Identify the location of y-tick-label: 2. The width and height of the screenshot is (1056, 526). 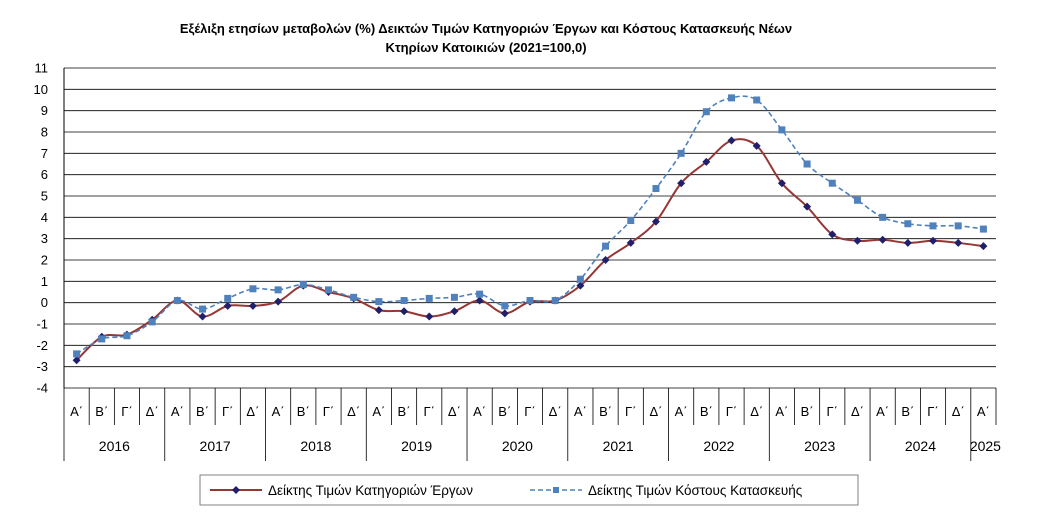
(44, 260).